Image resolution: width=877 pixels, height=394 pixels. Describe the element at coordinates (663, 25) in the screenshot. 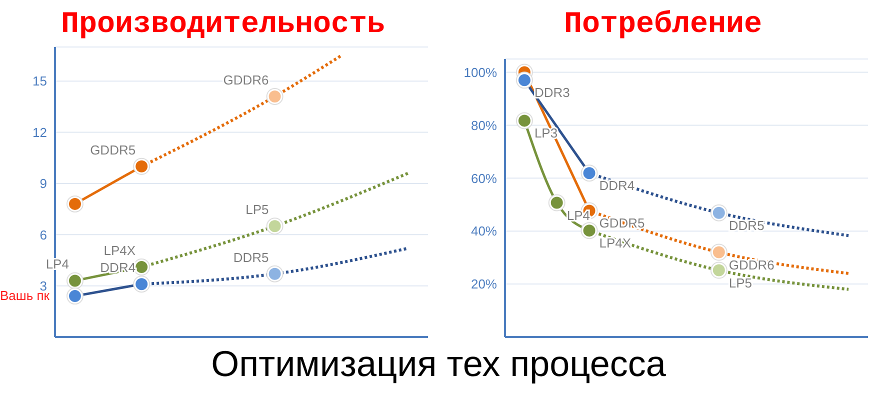

I see `chart-title: Потребление` at that location.